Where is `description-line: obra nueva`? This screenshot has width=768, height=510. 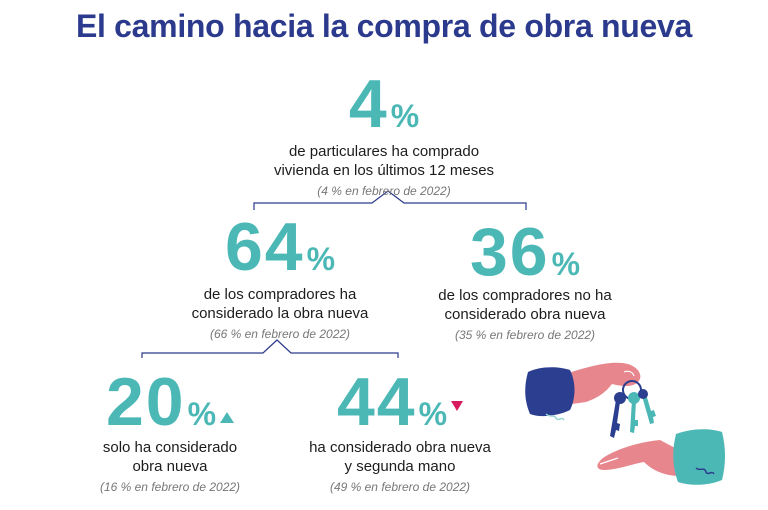 description-line: obra nueva is located at coordinates (170, 466).